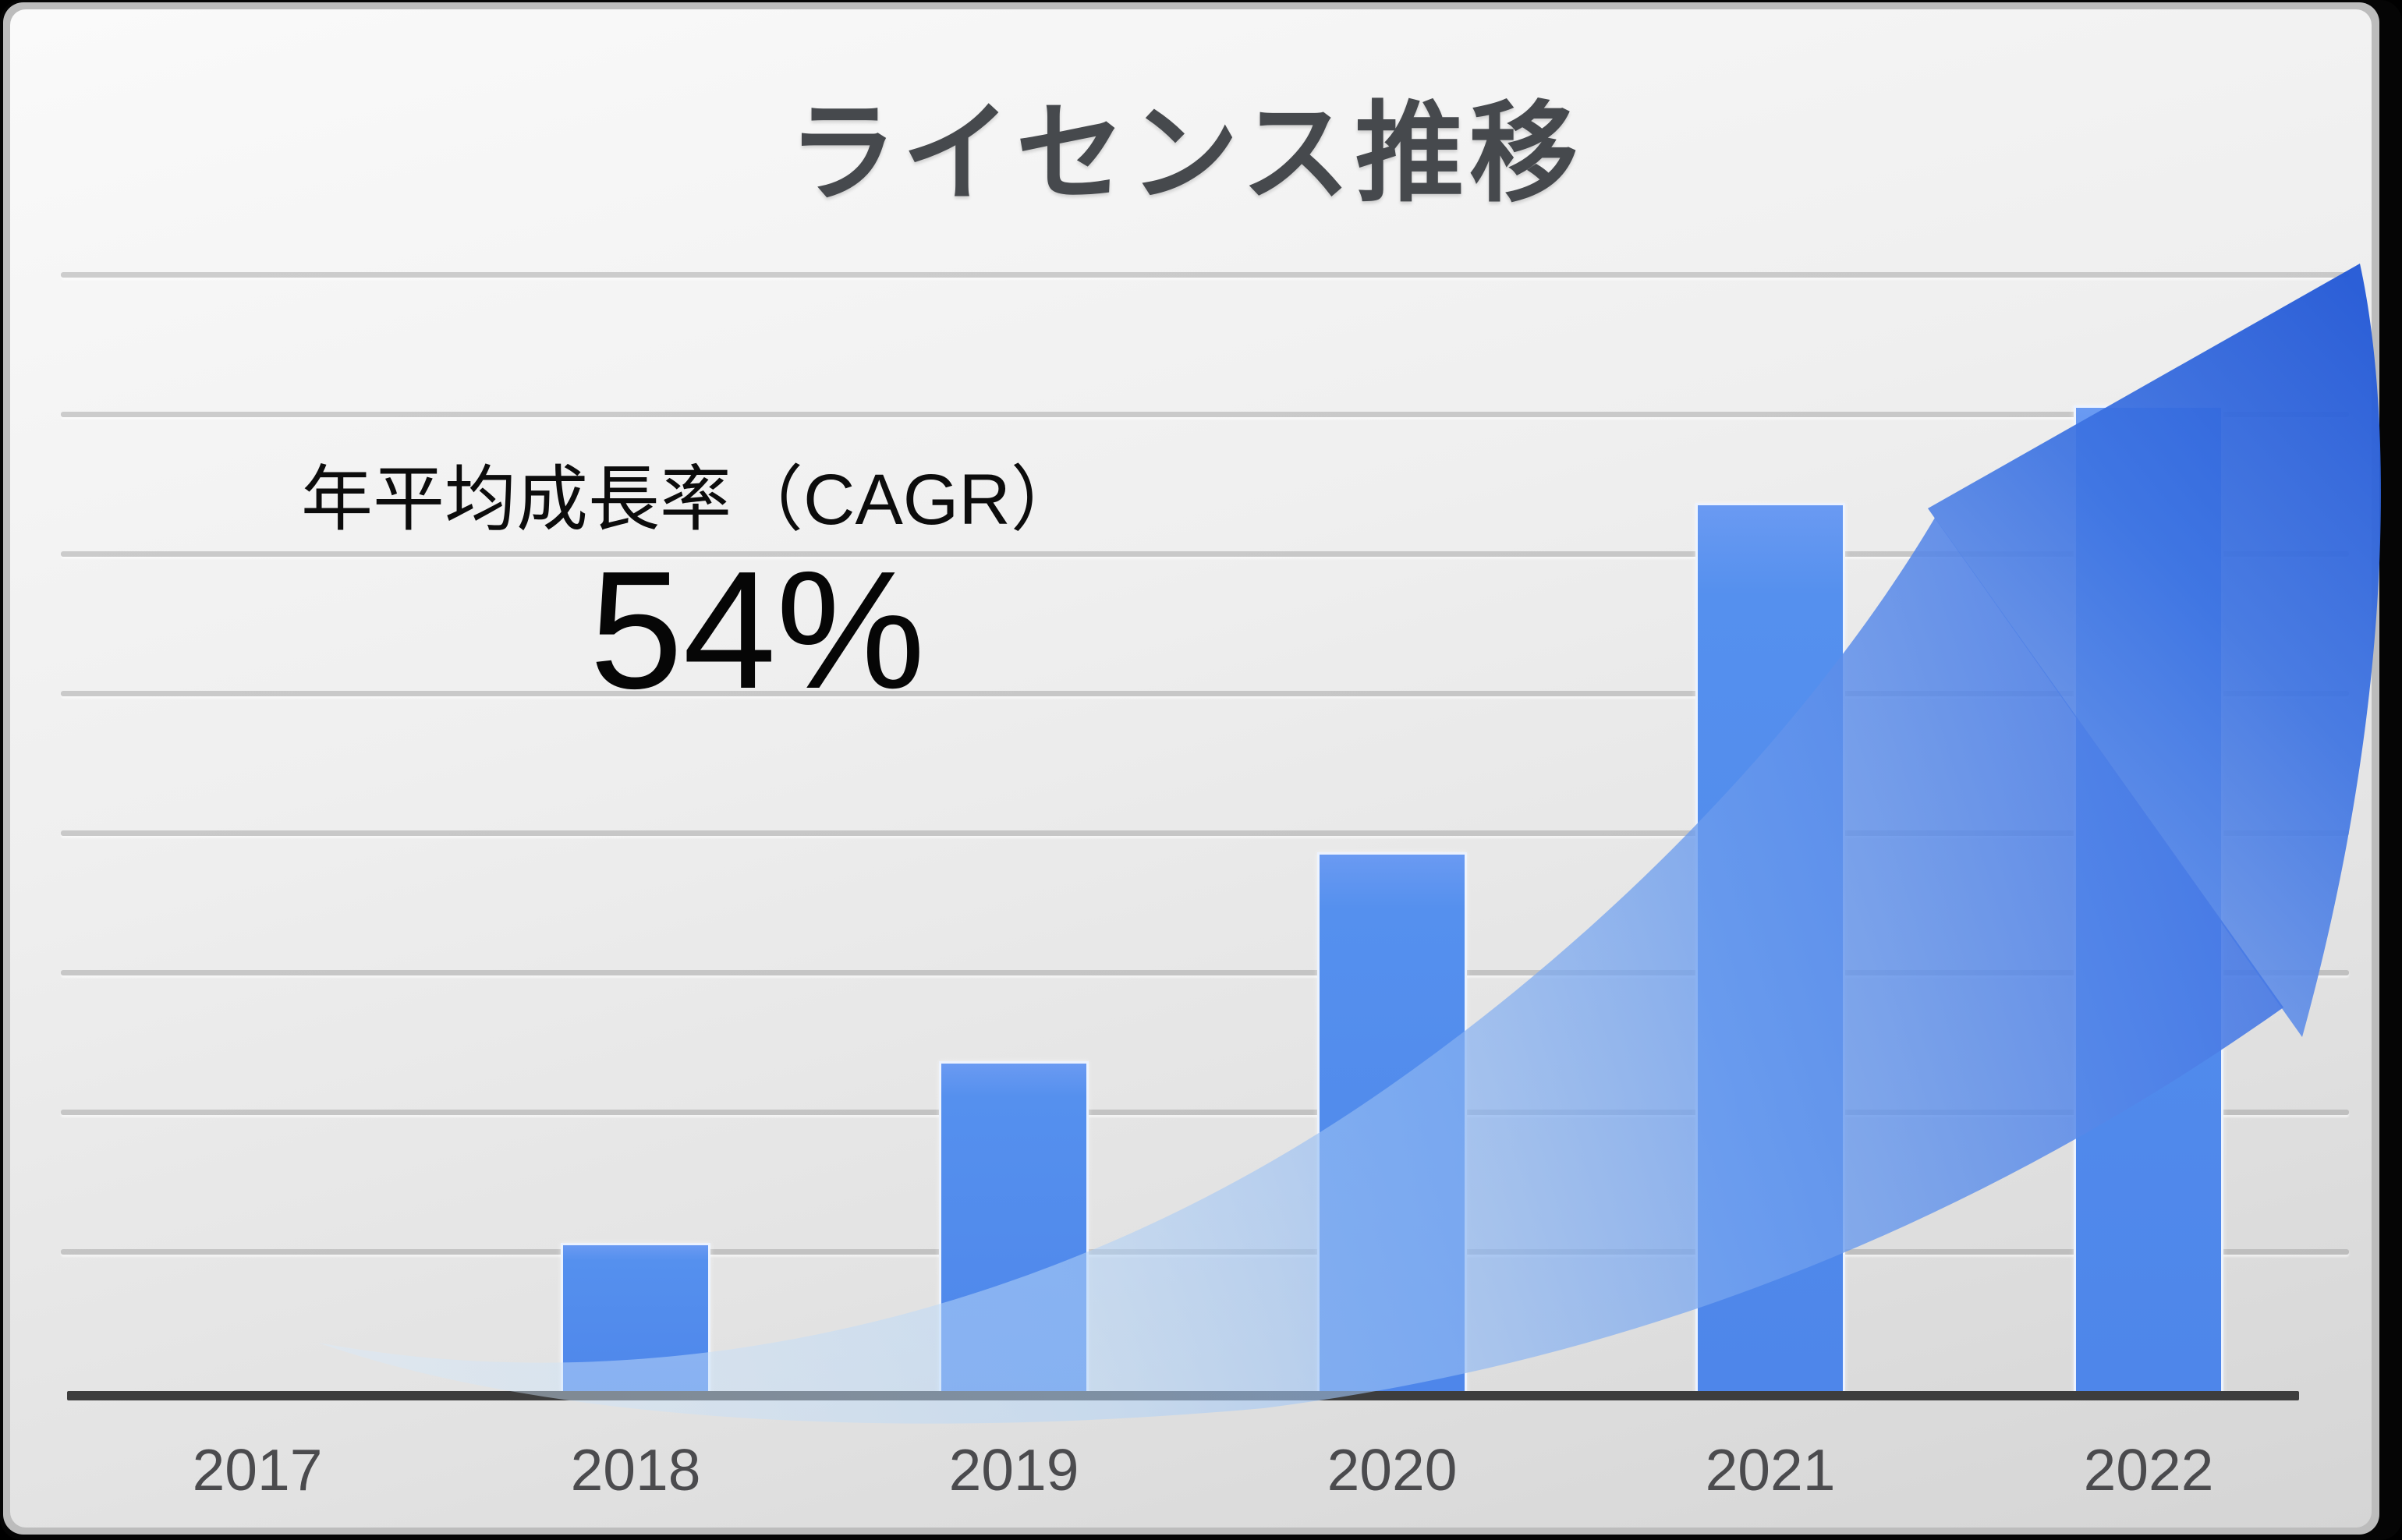 Image resolution: width=2402 pixels, height=1540 pixels. I want to click on x-axis-label-2020: 2020, so click(1392, 1470).